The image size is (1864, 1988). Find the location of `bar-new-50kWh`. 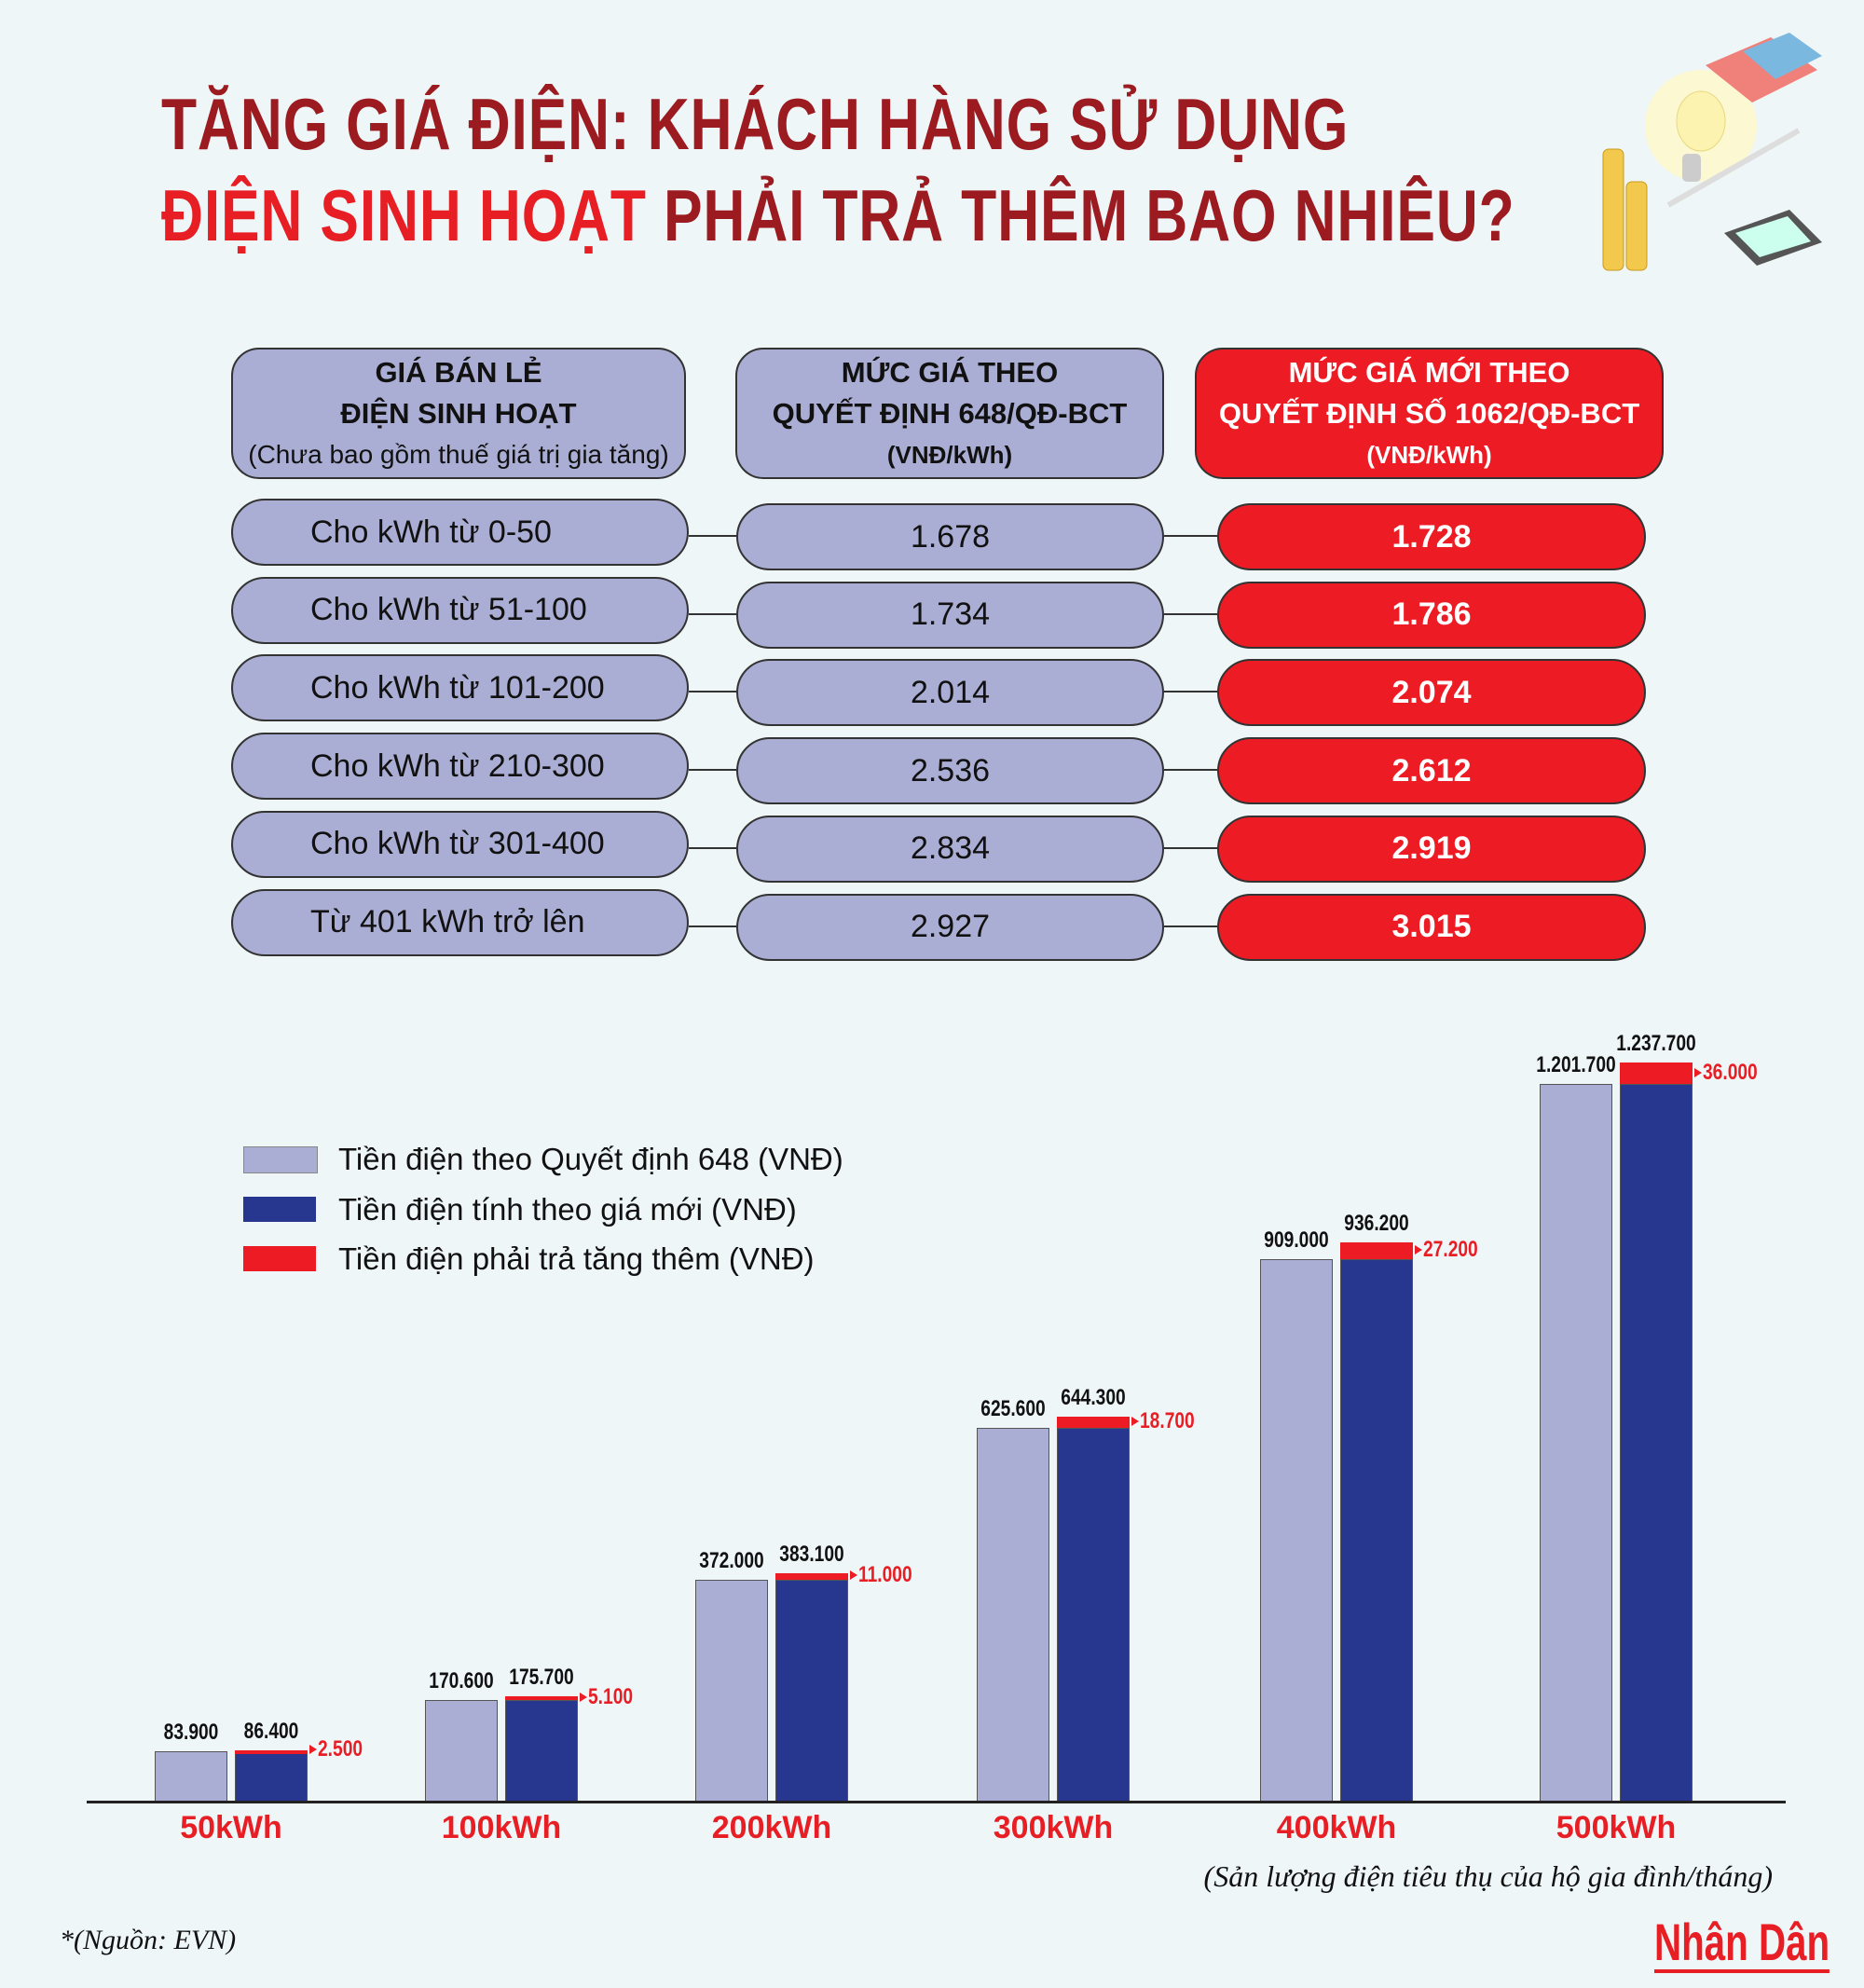

bar-new-50kWh is located at coordinates (271, 1776).